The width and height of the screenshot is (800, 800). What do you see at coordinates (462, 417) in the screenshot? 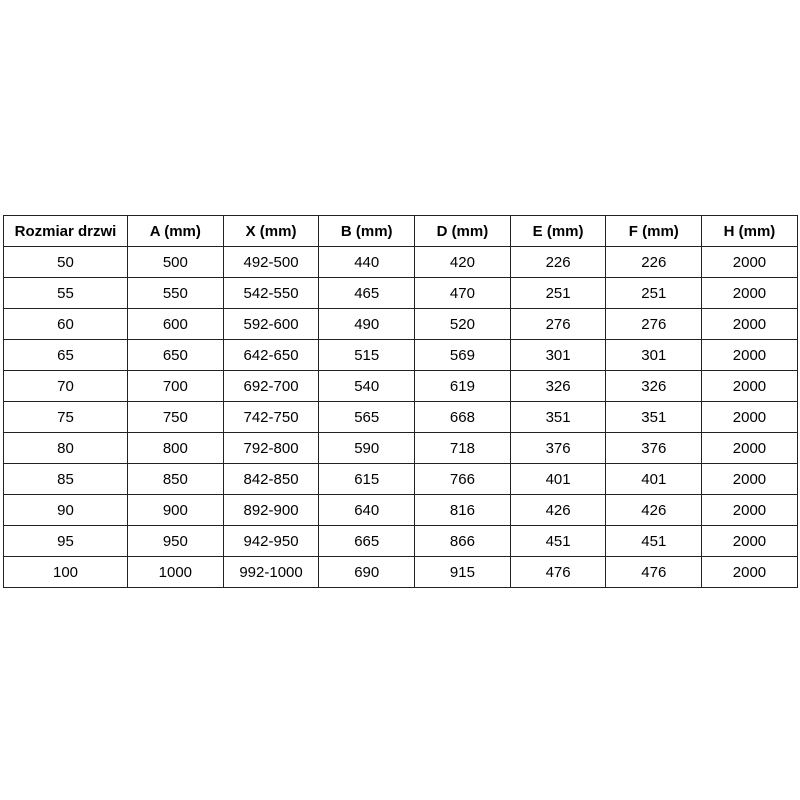
I see `table-cell: 668` at bounding box center [462, 417].